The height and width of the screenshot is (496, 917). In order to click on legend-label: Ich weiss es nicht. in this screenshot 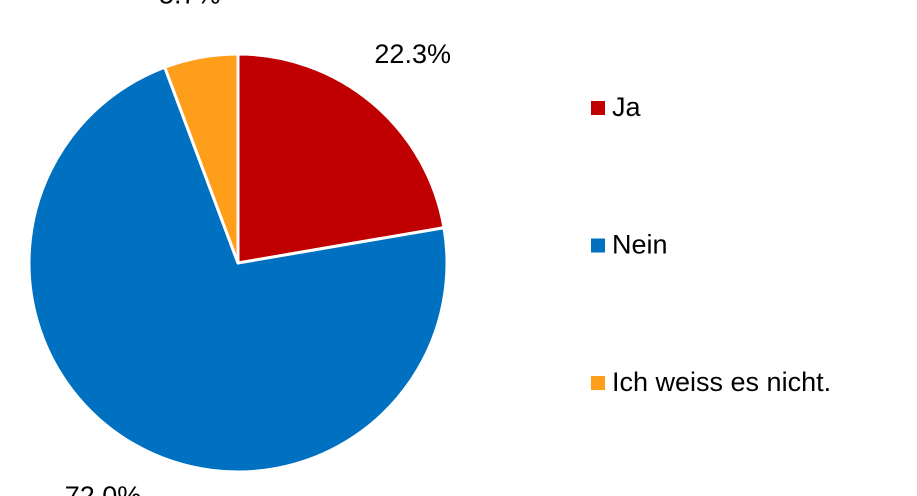, I will do `click(721, 382)`.